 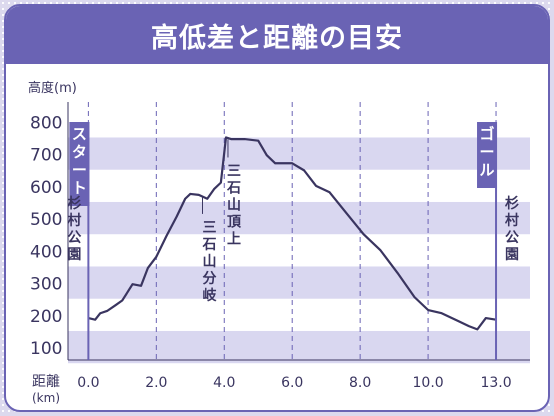 What do you see at coordinates (46, 317) in the screenshot?
I see `y-tick-label-200: 200` at bounding box center [46, 317].